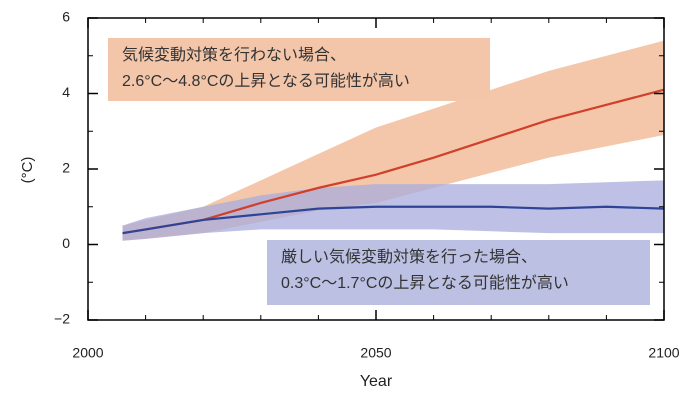  I want to click on uncertainty-band, so click(393, 210).